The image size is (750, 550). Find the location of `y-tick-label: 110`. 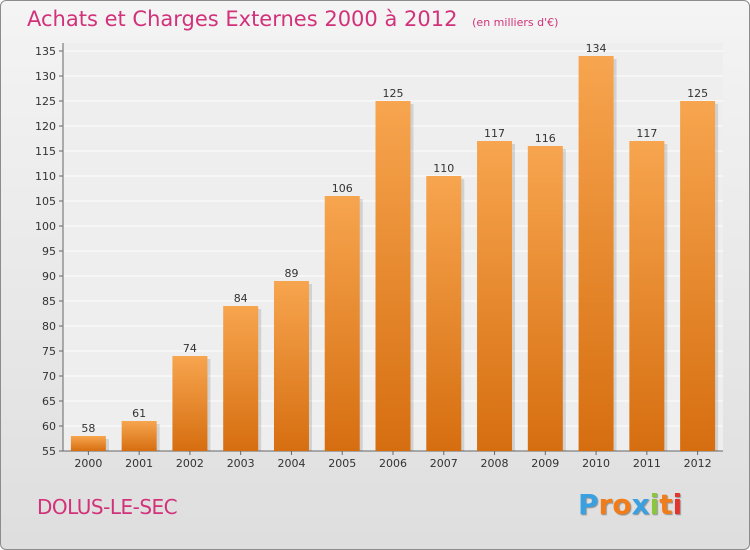

y-tick-label: 110 is located at coordinates (45, 176).